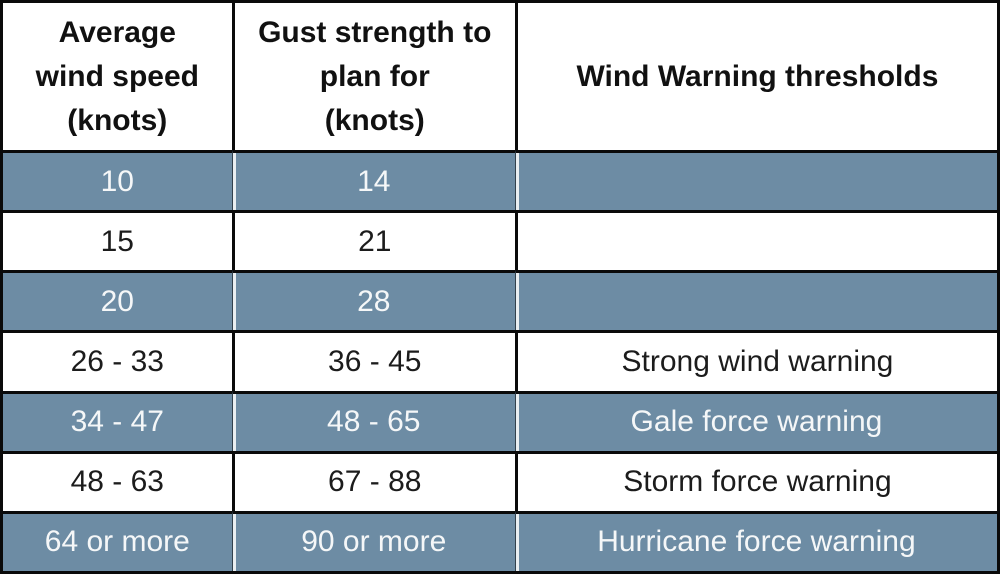 This screenshot has width=1000, height=574. What do you see at coordinates (373, 240) in the screenshot?
I see `cell-gust-strength: 21` at bounding box center [373, 240].